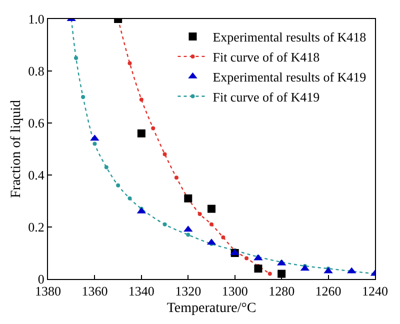  I want to click on y-tick-label: 1.0, so click(36, 19).